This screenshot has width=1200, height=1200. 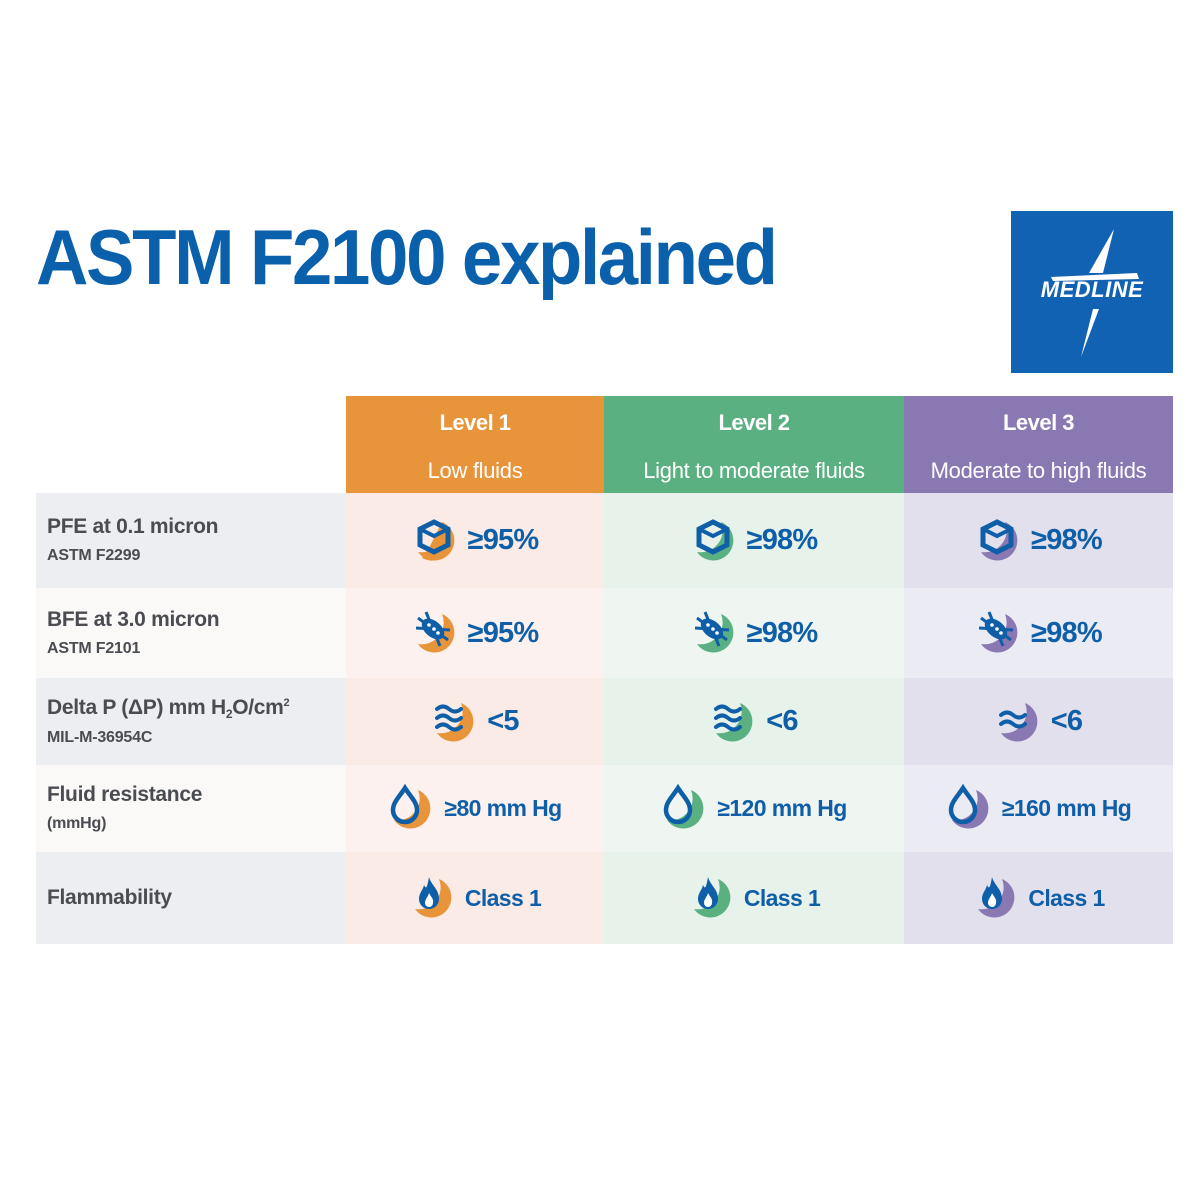 What do you see at coordinates (191, 898) in the screenshot?
I see `row-label: Flammability` at bounding box center [191, 898].